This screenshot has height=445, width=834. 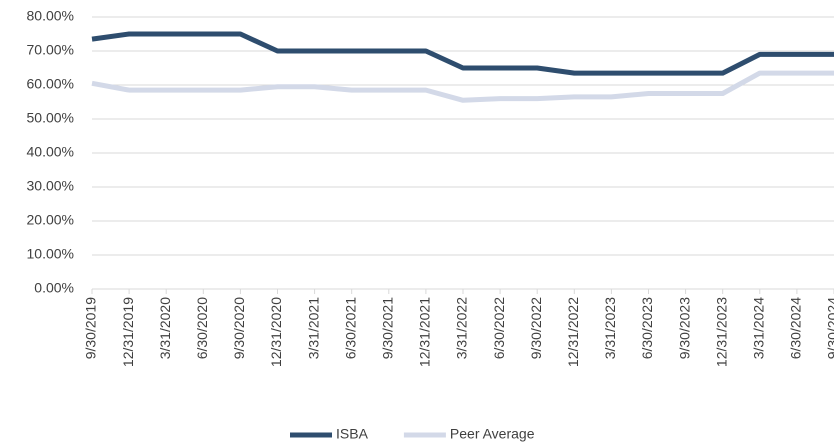 What do you see at coordinates (50, 84) in the screenshot?
I see `y-tick-label: 60.00%` at bounding box center [50, 84].